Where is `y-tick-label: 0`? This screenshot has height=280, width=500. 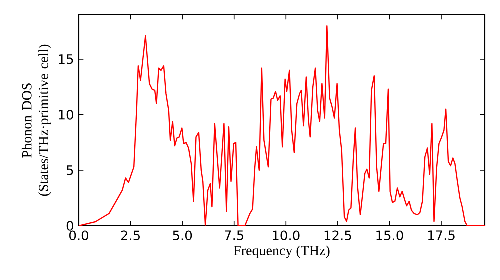 y-tick-label: 0 is located at coordinates (70, 226).